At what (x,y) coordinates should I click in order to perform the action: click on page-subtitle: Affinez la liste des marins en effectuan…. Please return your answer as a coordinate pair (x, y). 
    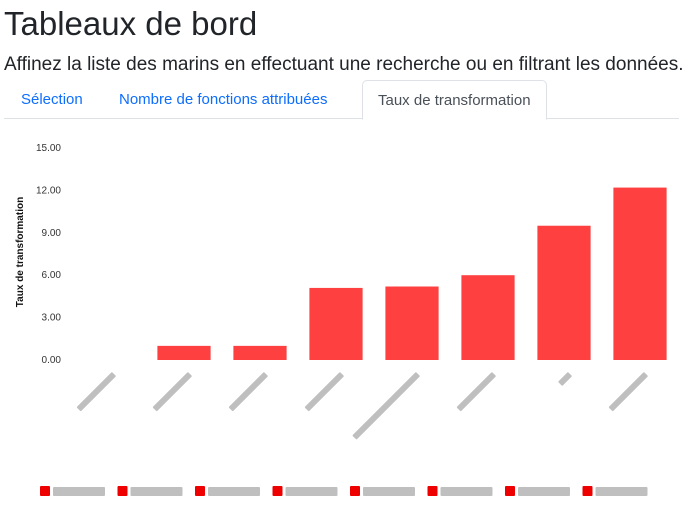
    Looking at the image, I should click on (343, 64).